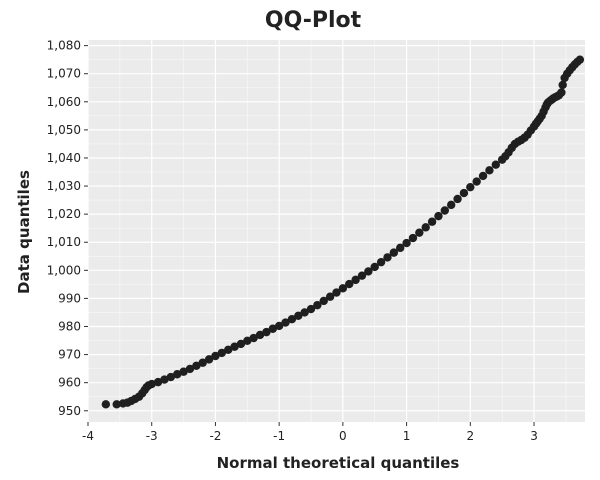 Image resolution: width=600 pixels, height=480 pixels. I want to click on y-tick-label: 1,020, so click(64, 214).